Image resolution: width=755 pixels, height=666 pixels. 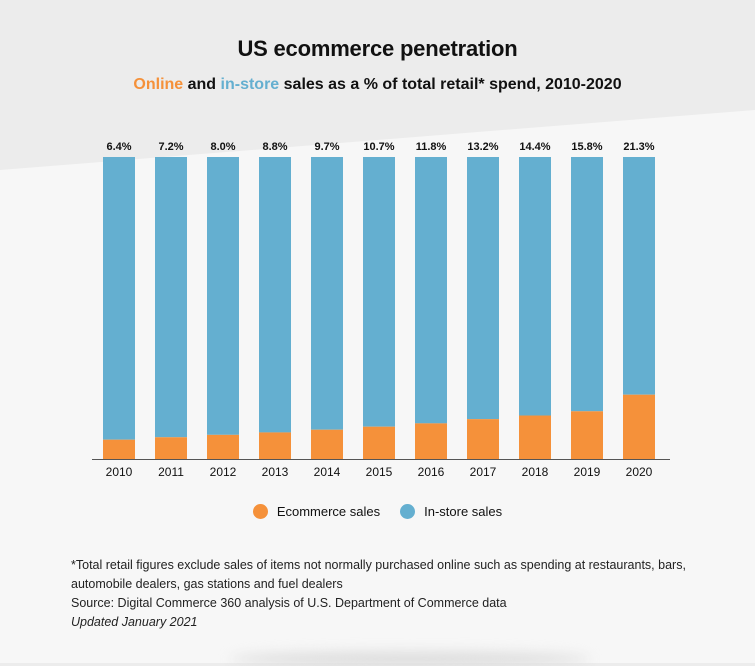 What do you see at coordinates (535, 472) in the screenshot?
I see `x-tick-label-2018: 2018` at bounding box center [535, 472].